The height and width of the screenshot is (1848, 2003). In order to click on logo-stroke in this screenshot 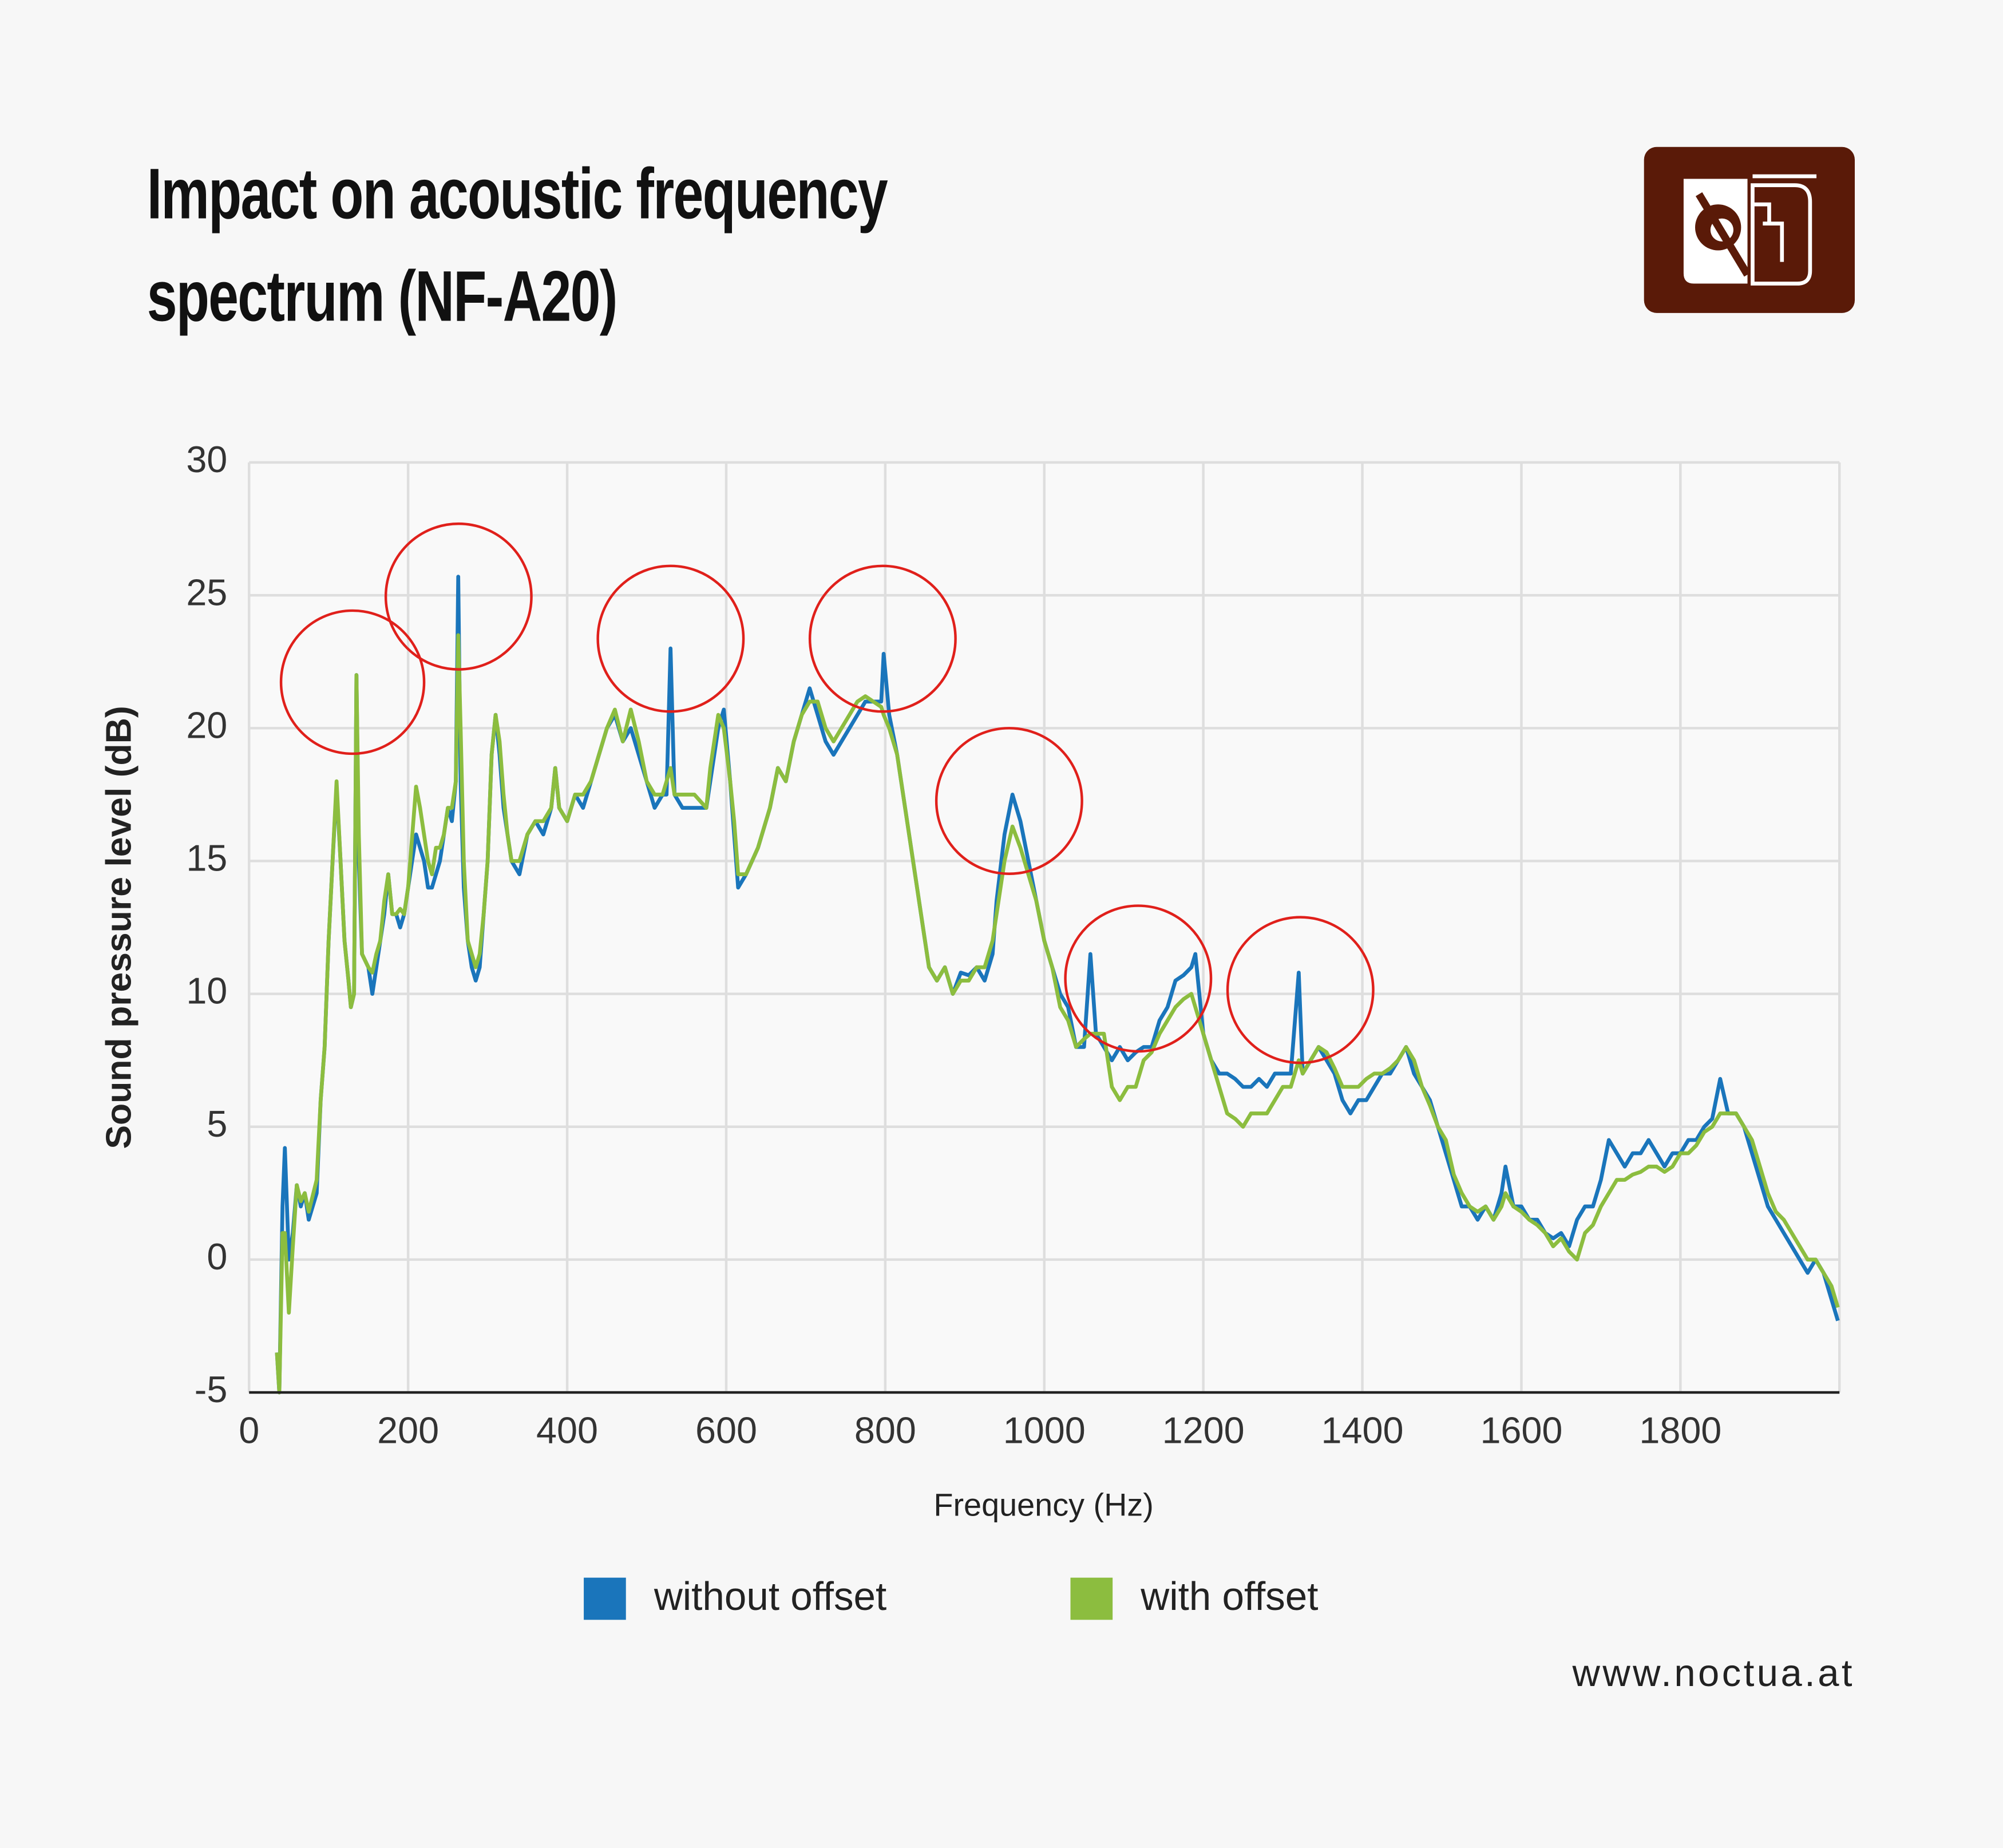, I will do `click(1723, 234)`.